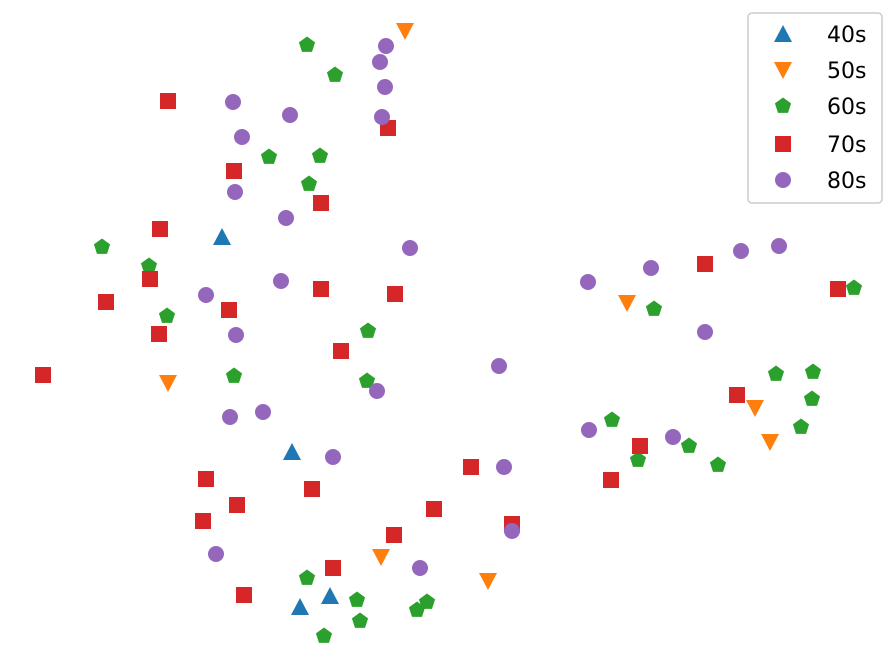 This screenshot has height=668, width=896. Describe the element at coordinates (783, 144) in the screenshot. I see `legend-marker-70s` at that location.